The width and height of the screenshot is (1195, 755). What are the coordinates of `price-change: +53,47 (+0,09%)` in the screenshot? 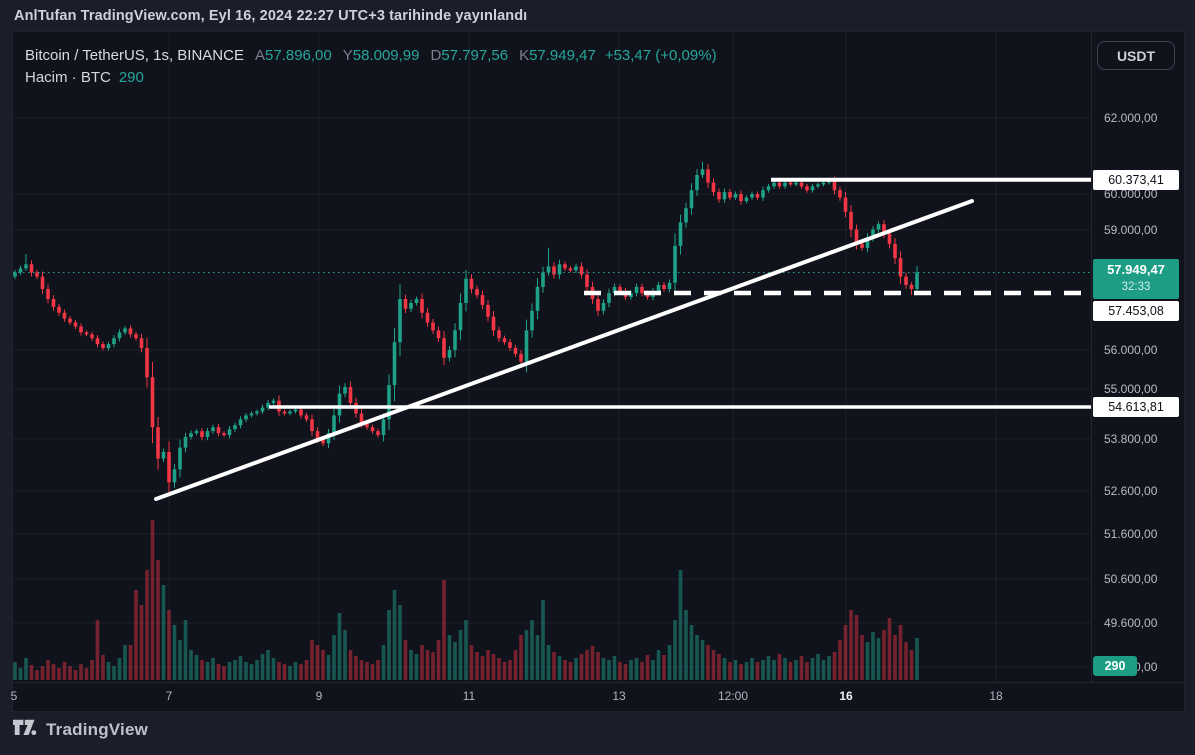 It's located at (660, 55).